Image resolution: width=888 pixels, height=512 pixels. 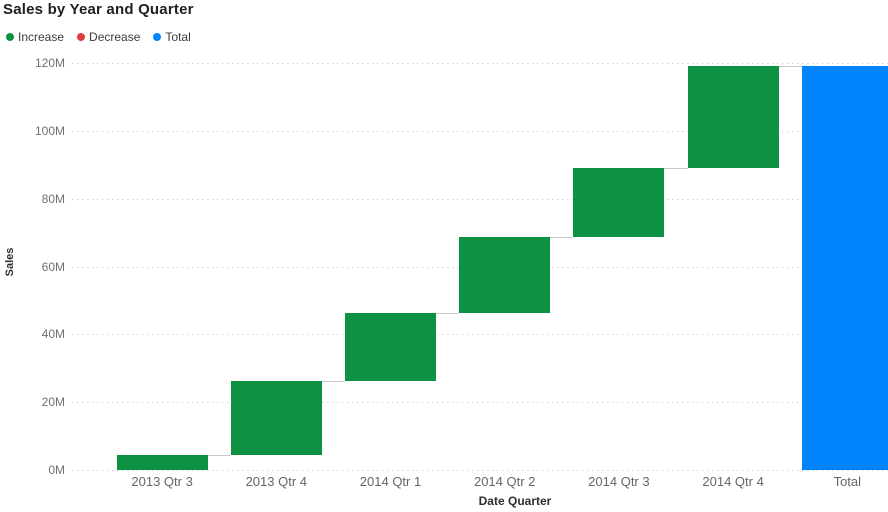 I want to click on gridline-20M, so click(x=480, y=403).